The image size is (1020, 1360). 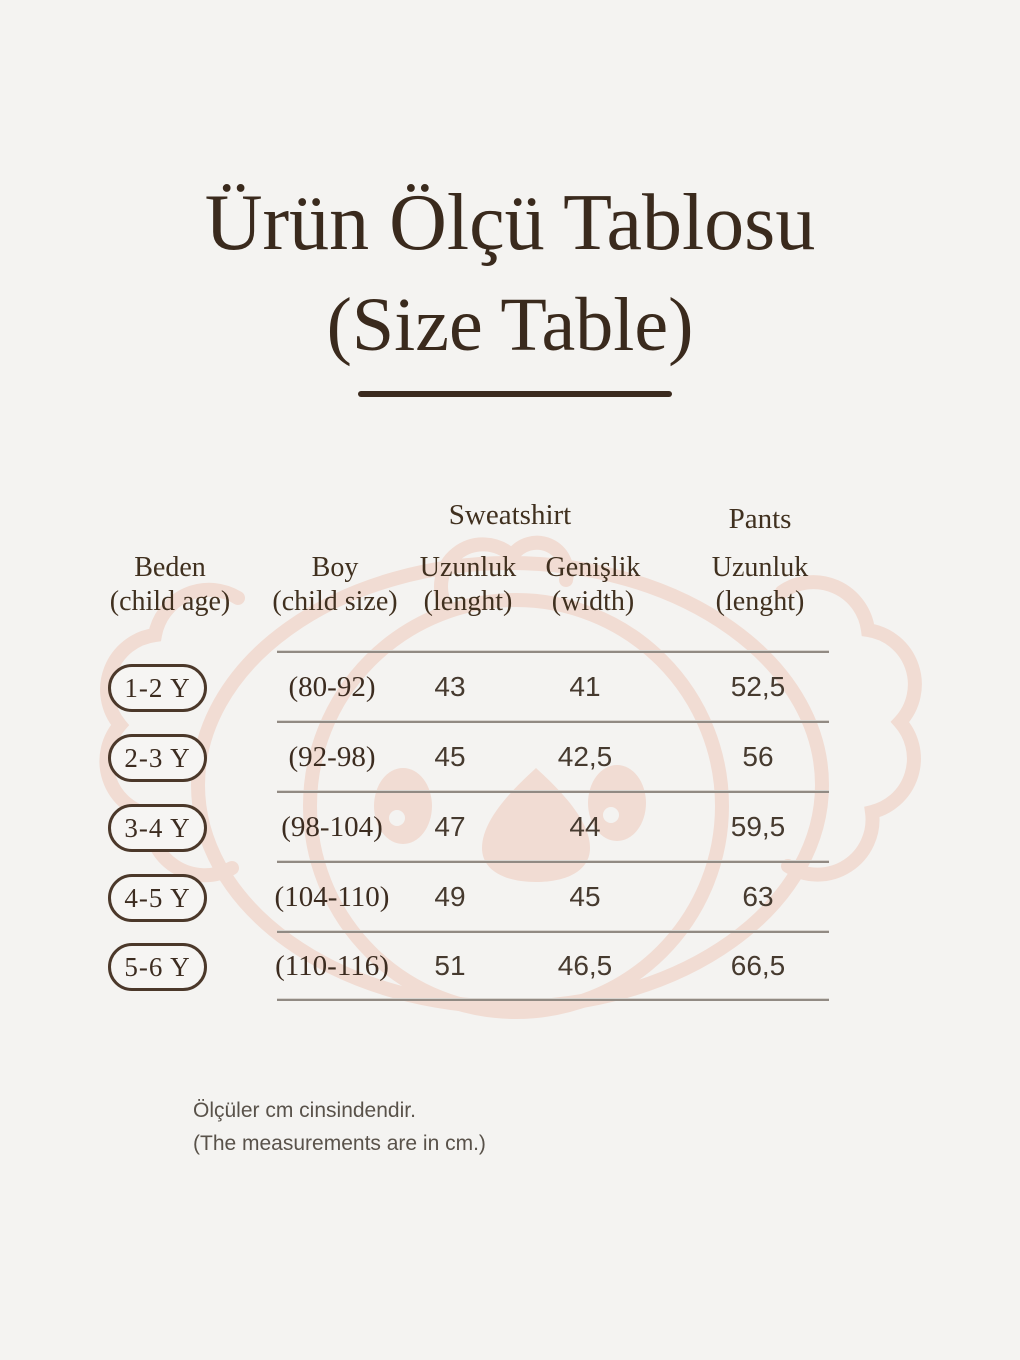 I want to click on column-header-sub: (child size), so click(x=335, y=601).